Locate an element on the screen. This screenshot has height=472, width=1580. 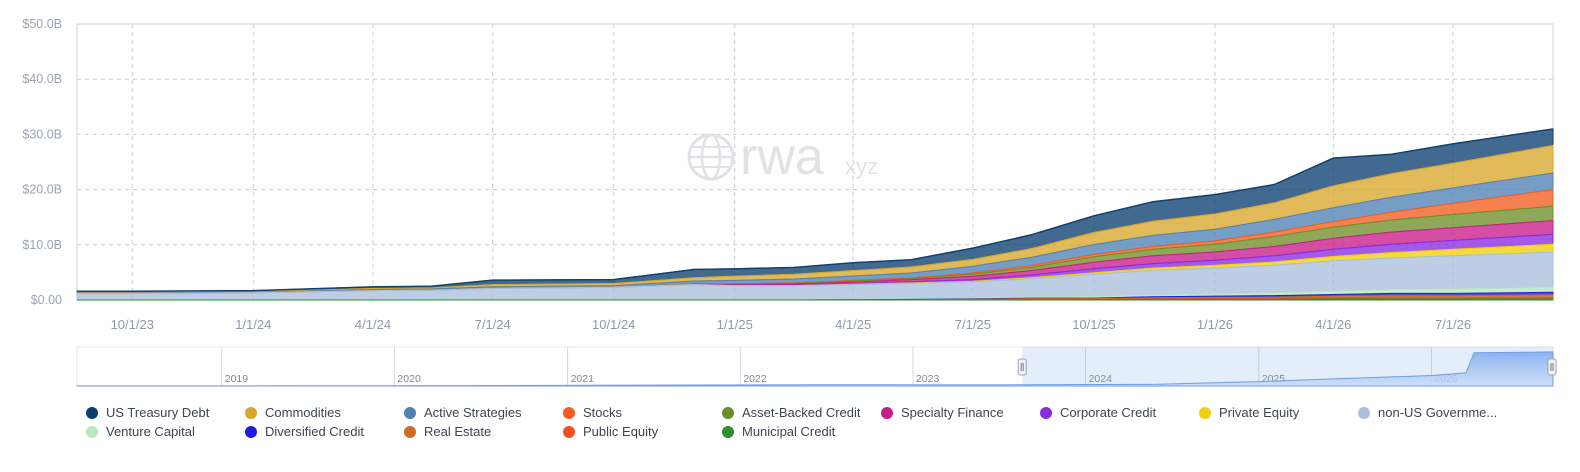
range-navigator: 20192020202120222023202420252026 is located at coordinates (816, 366).